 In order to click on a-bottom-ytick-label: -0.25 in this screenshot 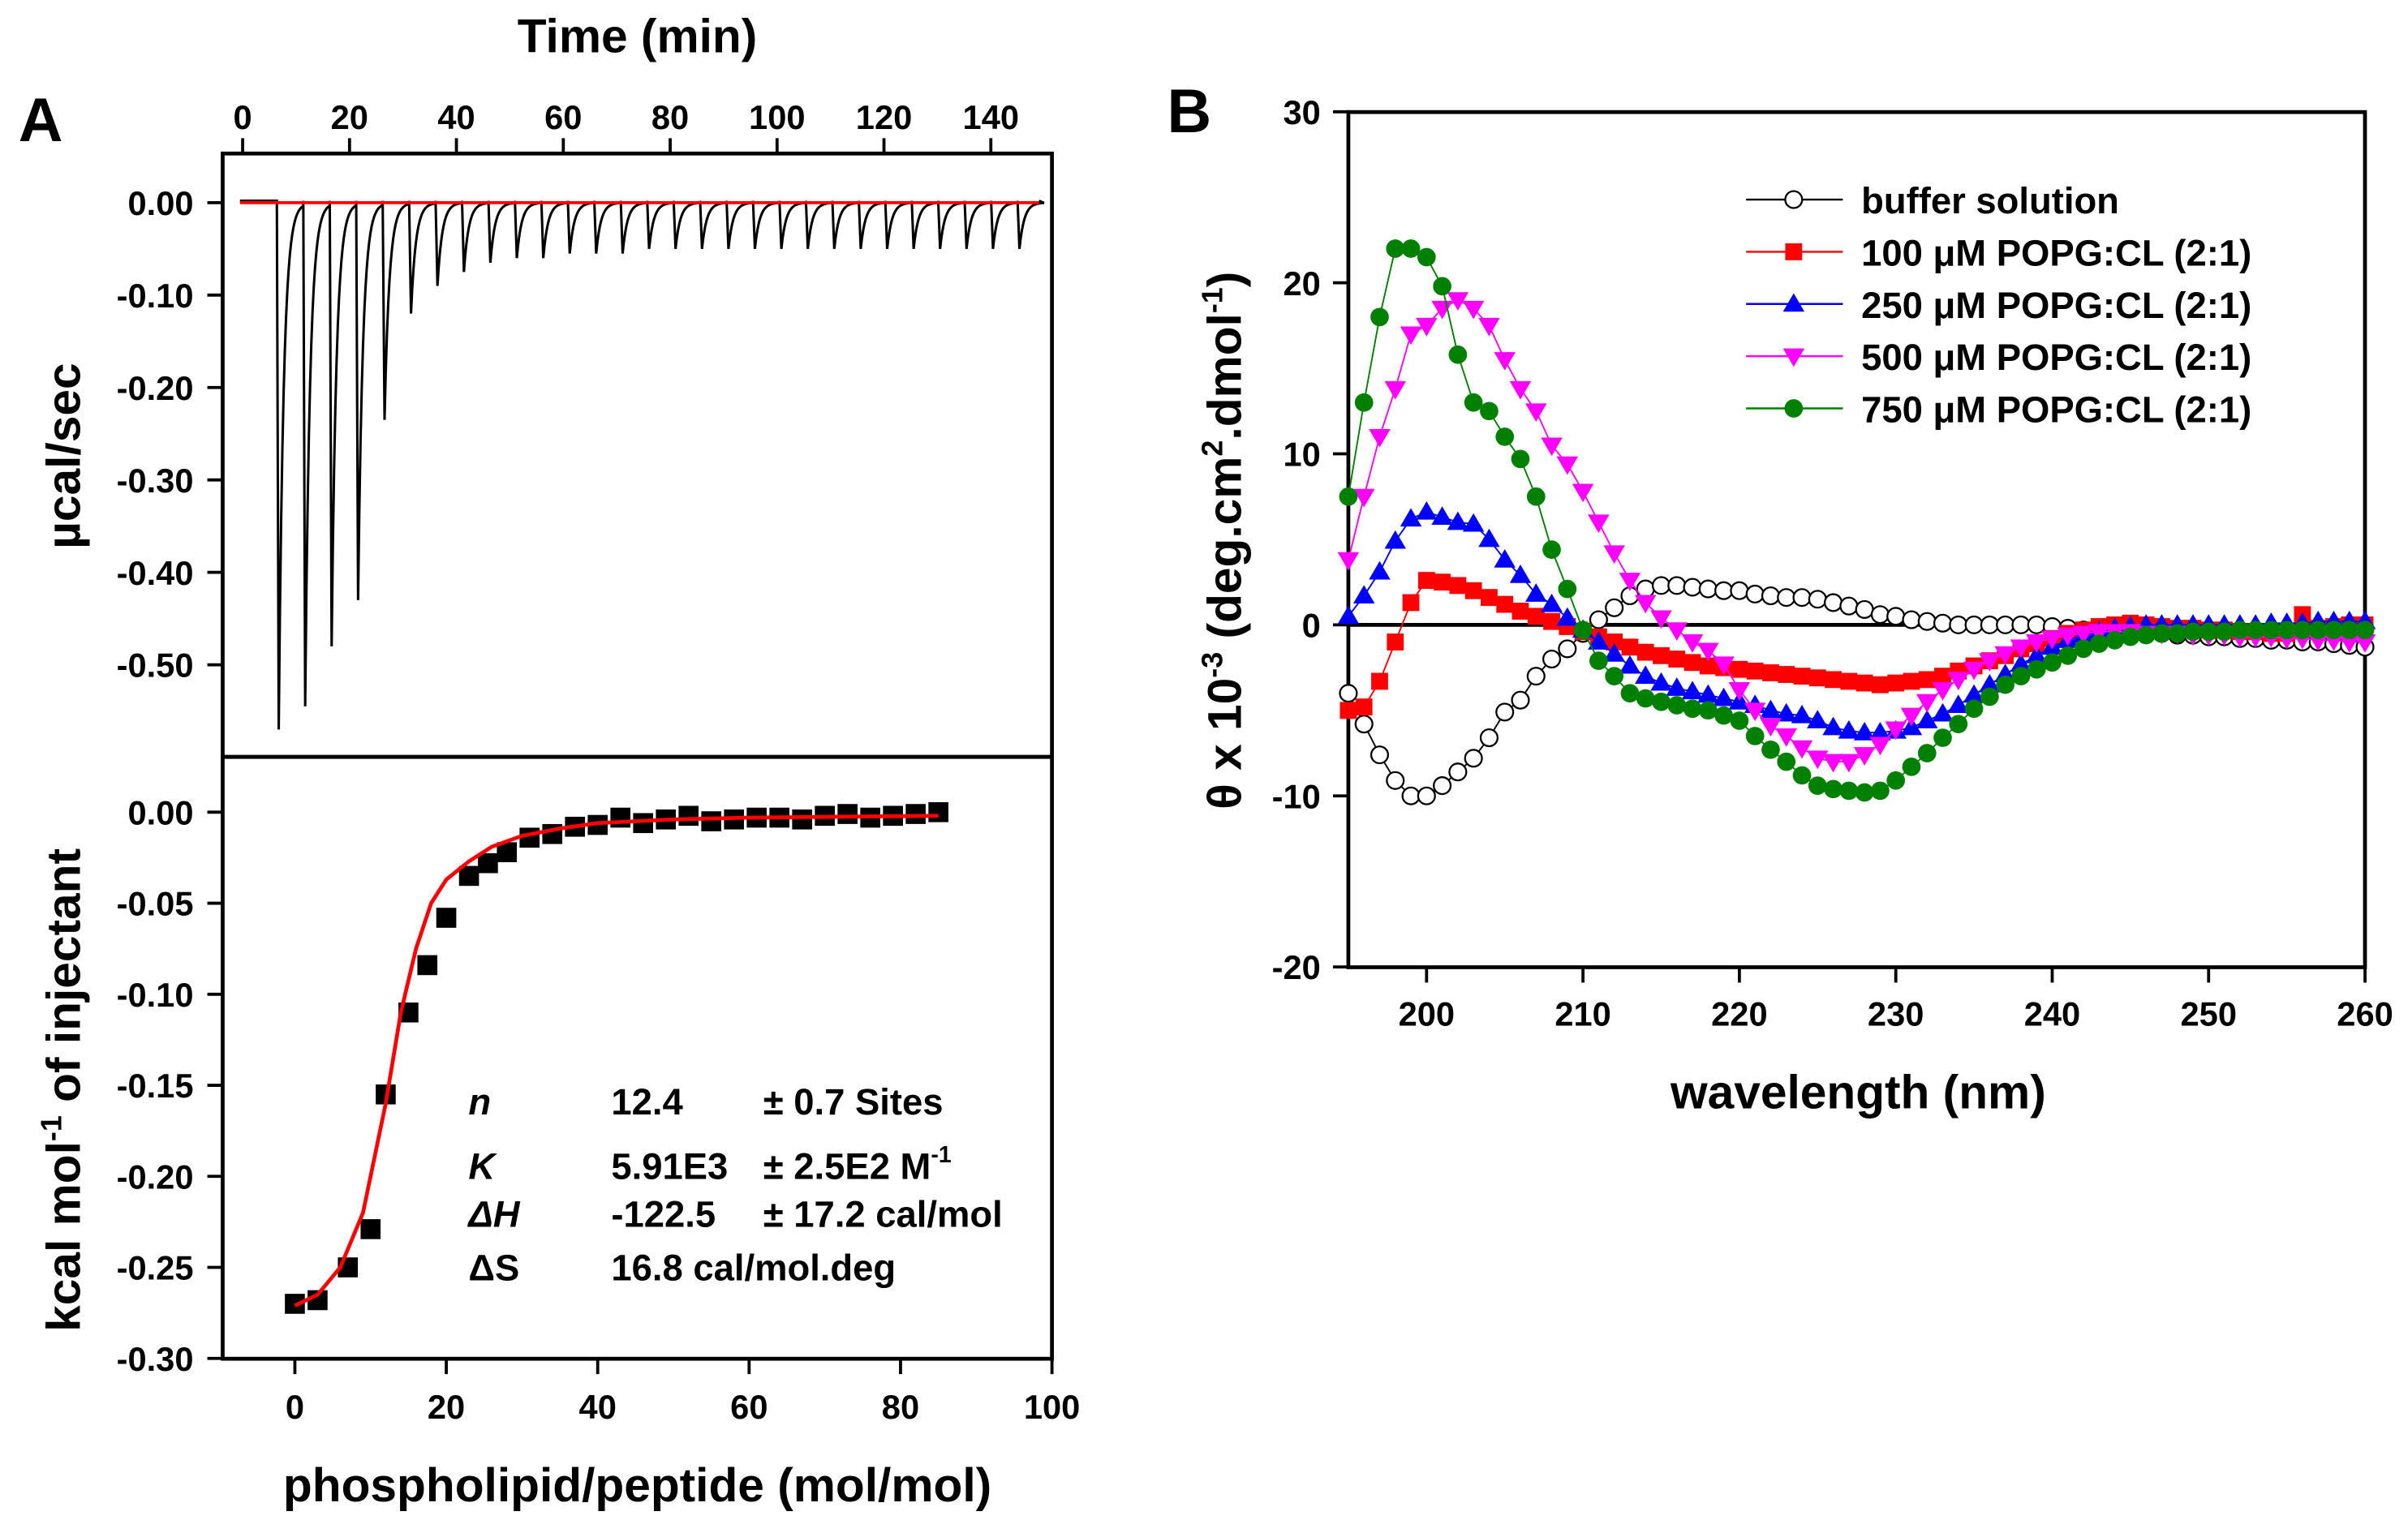, I will do `click(155, 1268)`.